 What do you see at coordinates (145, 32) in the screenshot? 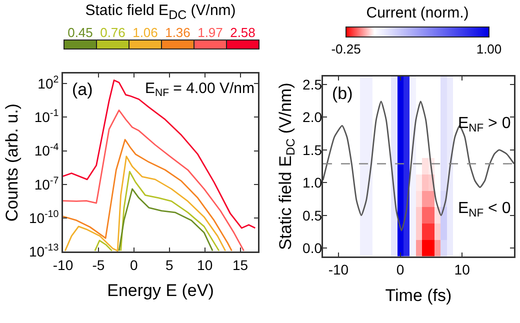
I see `text: 1.06` at bounding box center [145, 32].